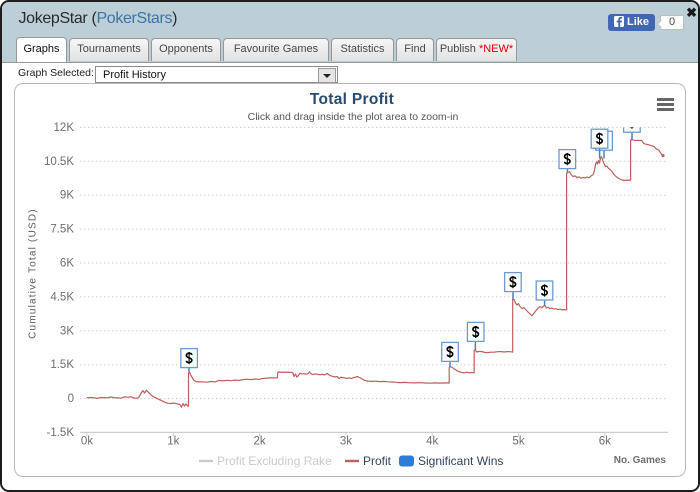 The image size is (700, 492). I want to click on svg-text: 3K, so click(67, 331).